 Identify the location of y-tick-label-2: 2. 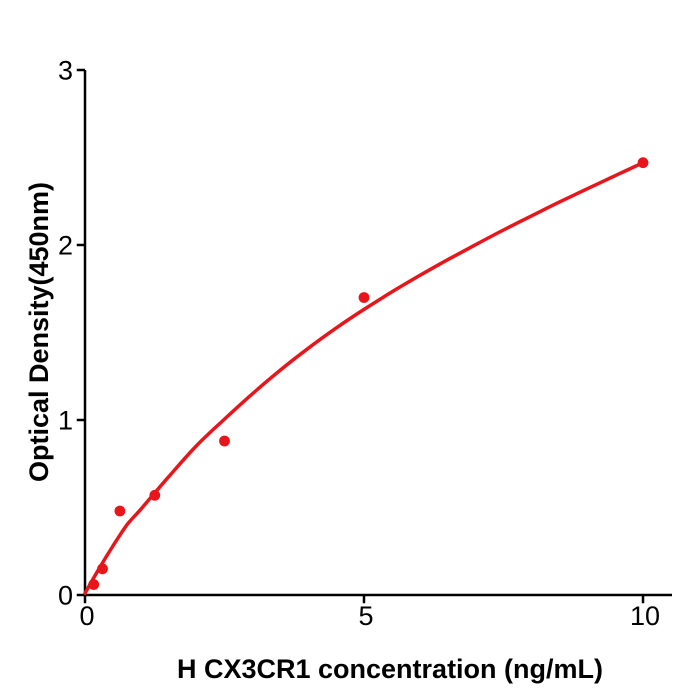
(65, 246).